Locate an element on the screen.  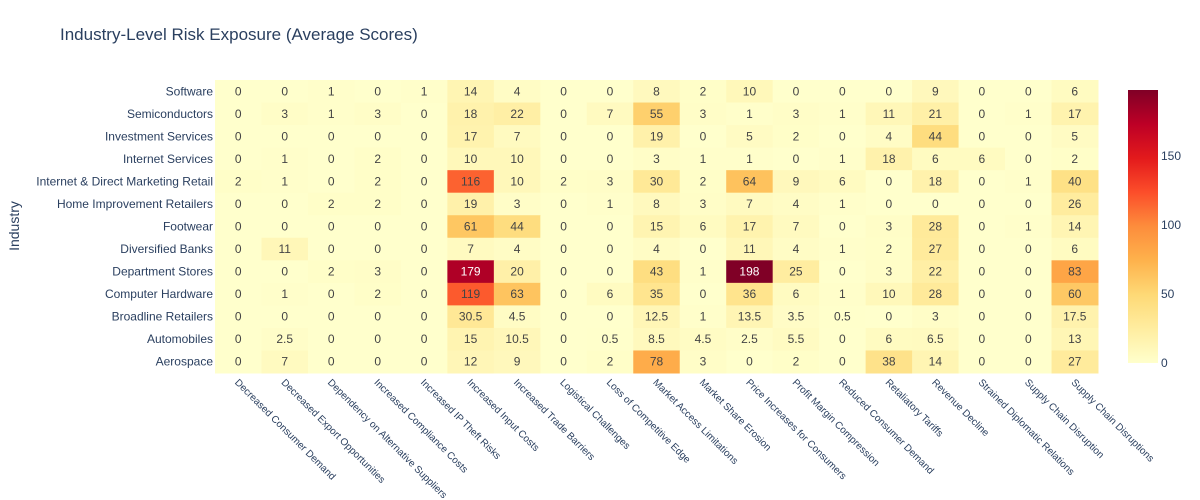
cell-value-label: 36 is located at coordinates (750, 294).